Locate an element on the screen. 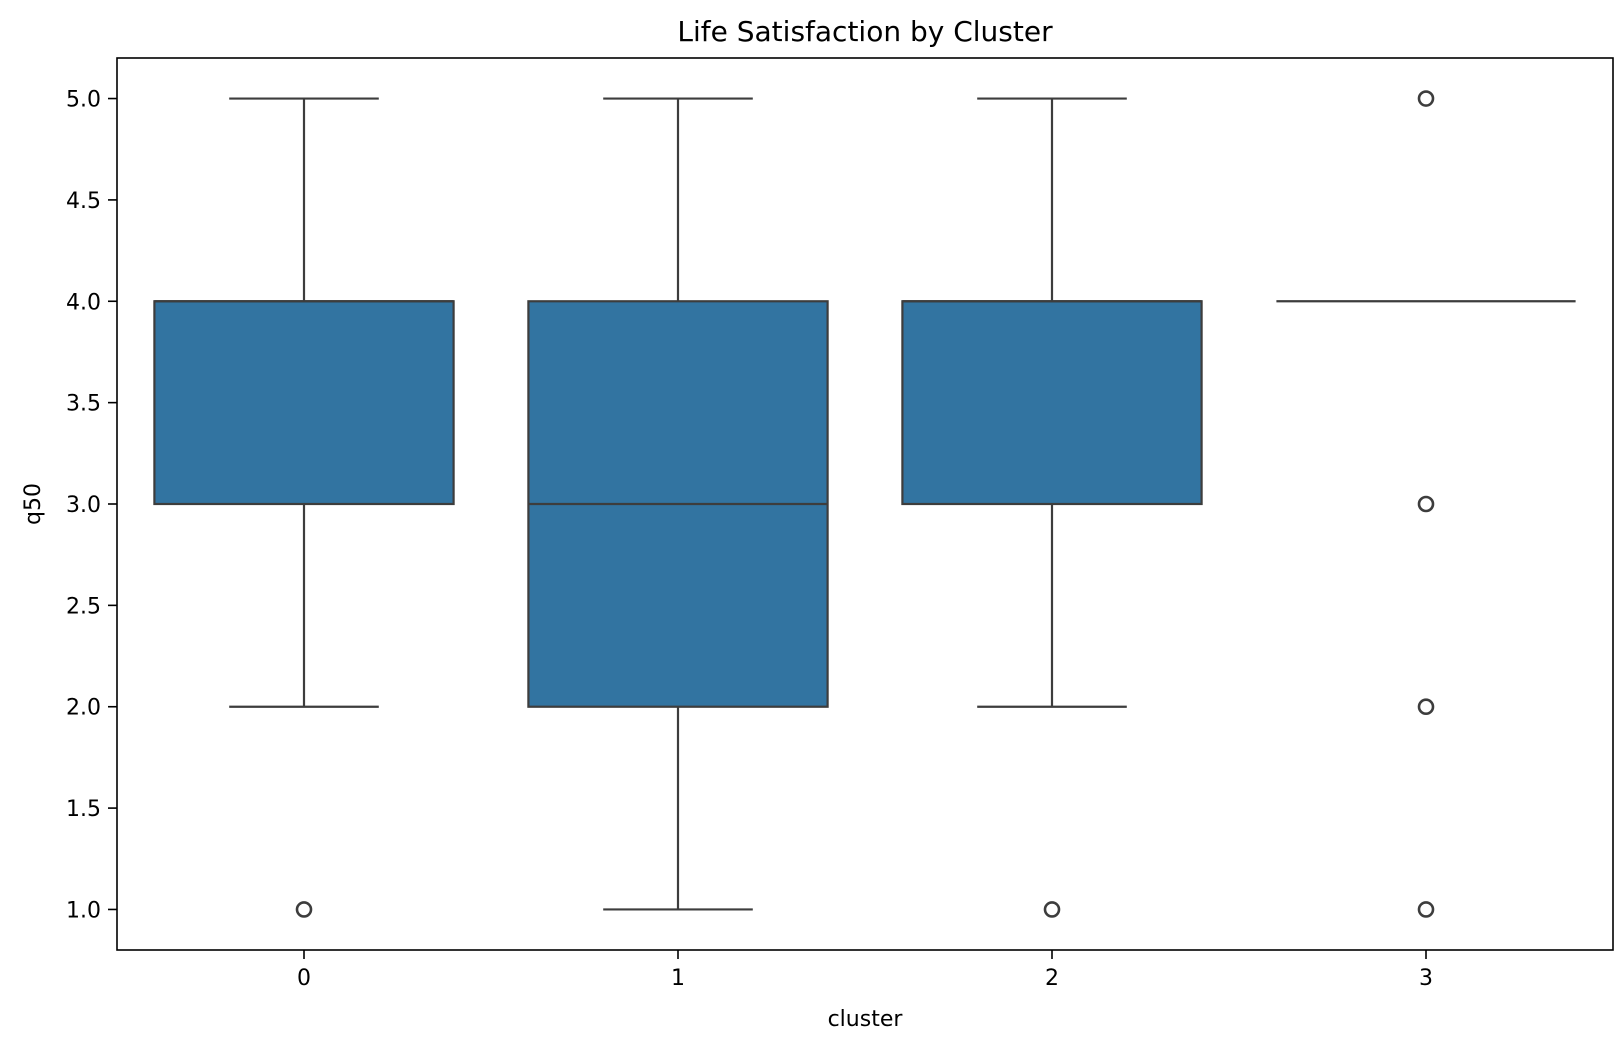 The image size is (1624, 1050). y-tick-label: 1.0 is located at coordinates (83, 910).